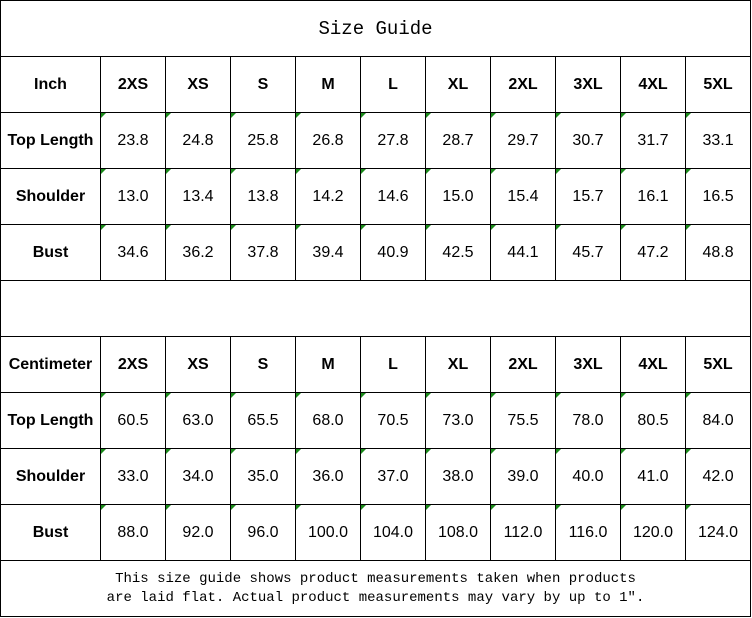 Image resolution: width=752 pixels, height=618 pixels. Describe the element at coordinates (653, 476) in the screenshot. I see `value-cell: 41.0` at that location.